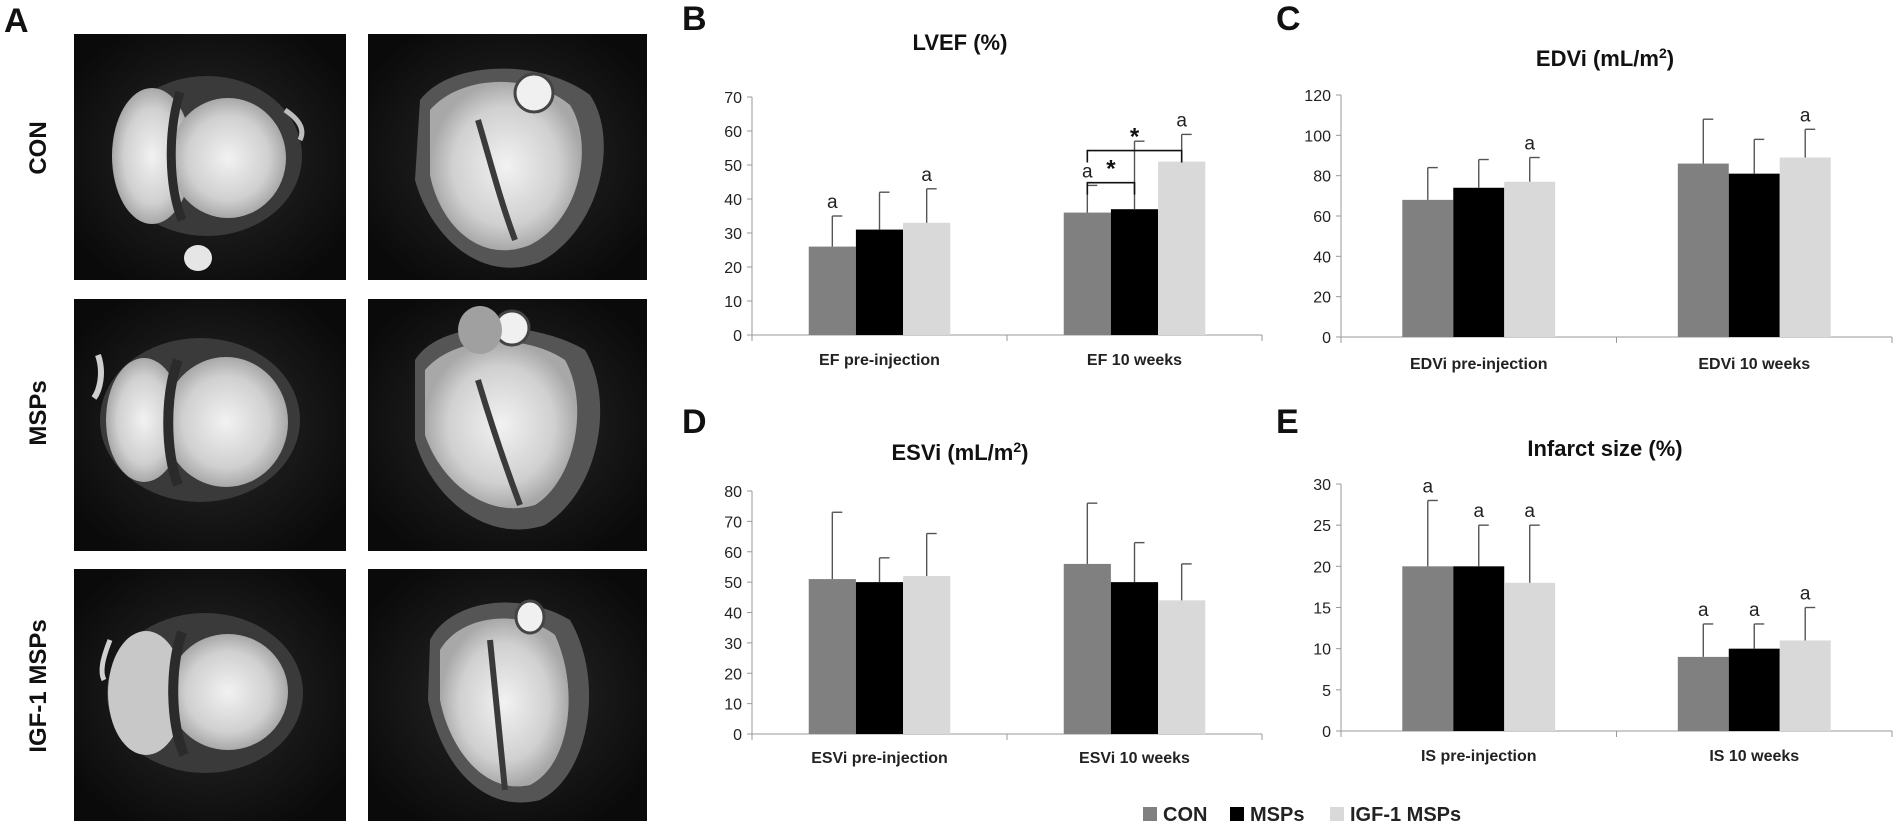 This screenshot has height=827, width=1896. I want to click on chart-c-title: EDVi (mL/m2), so click(1605, 58).